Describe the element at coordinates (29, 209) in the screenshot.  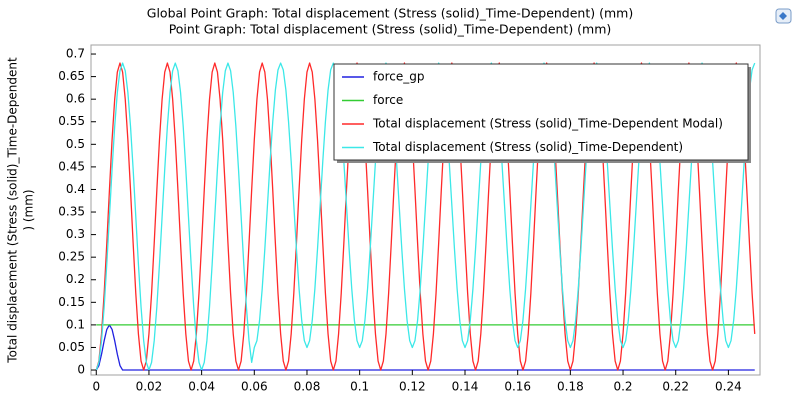
I see `y-axis-label: ) (mm)` at that location.